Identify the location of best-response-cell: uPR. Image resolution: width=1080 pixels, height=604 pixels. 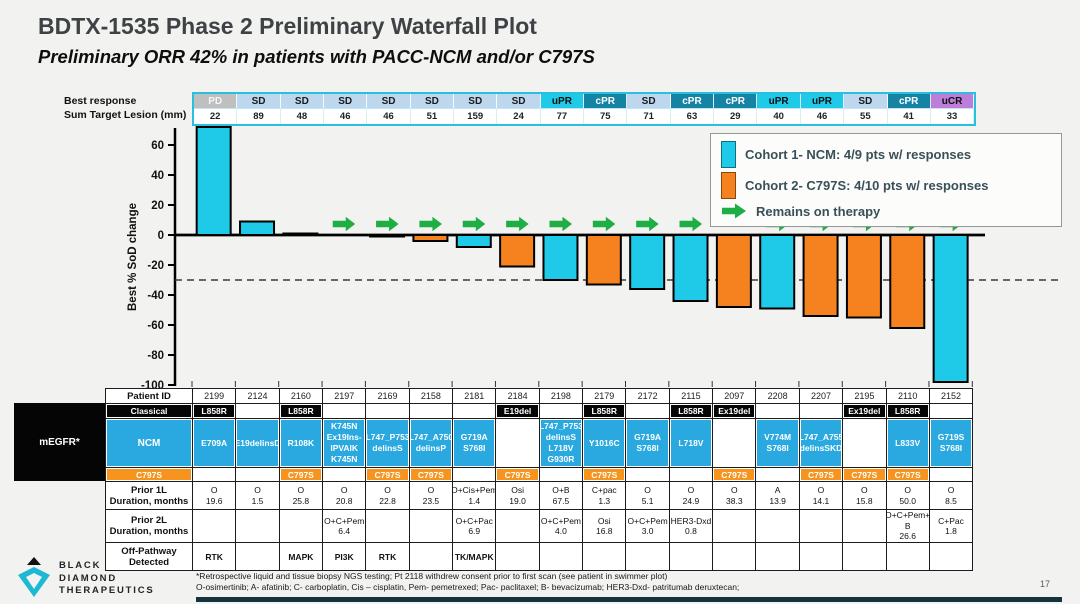
(822, 101).